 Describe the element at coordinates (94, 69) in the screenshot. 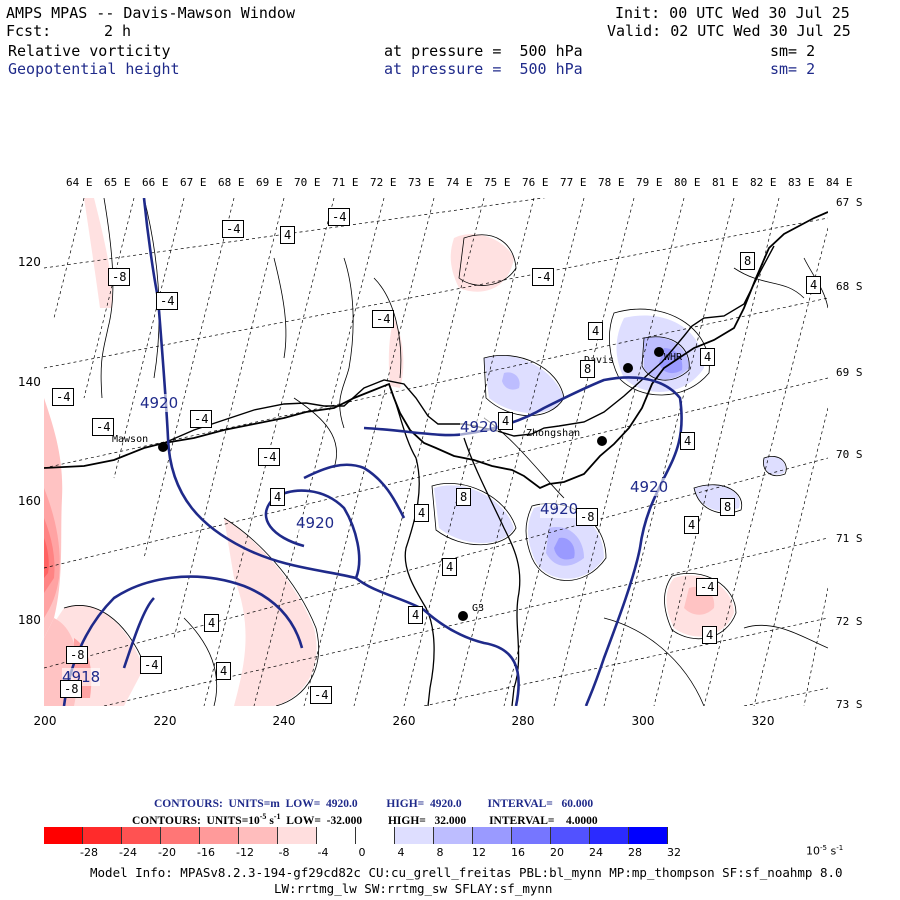

I see `field2-name: Geopotential height` at that location.